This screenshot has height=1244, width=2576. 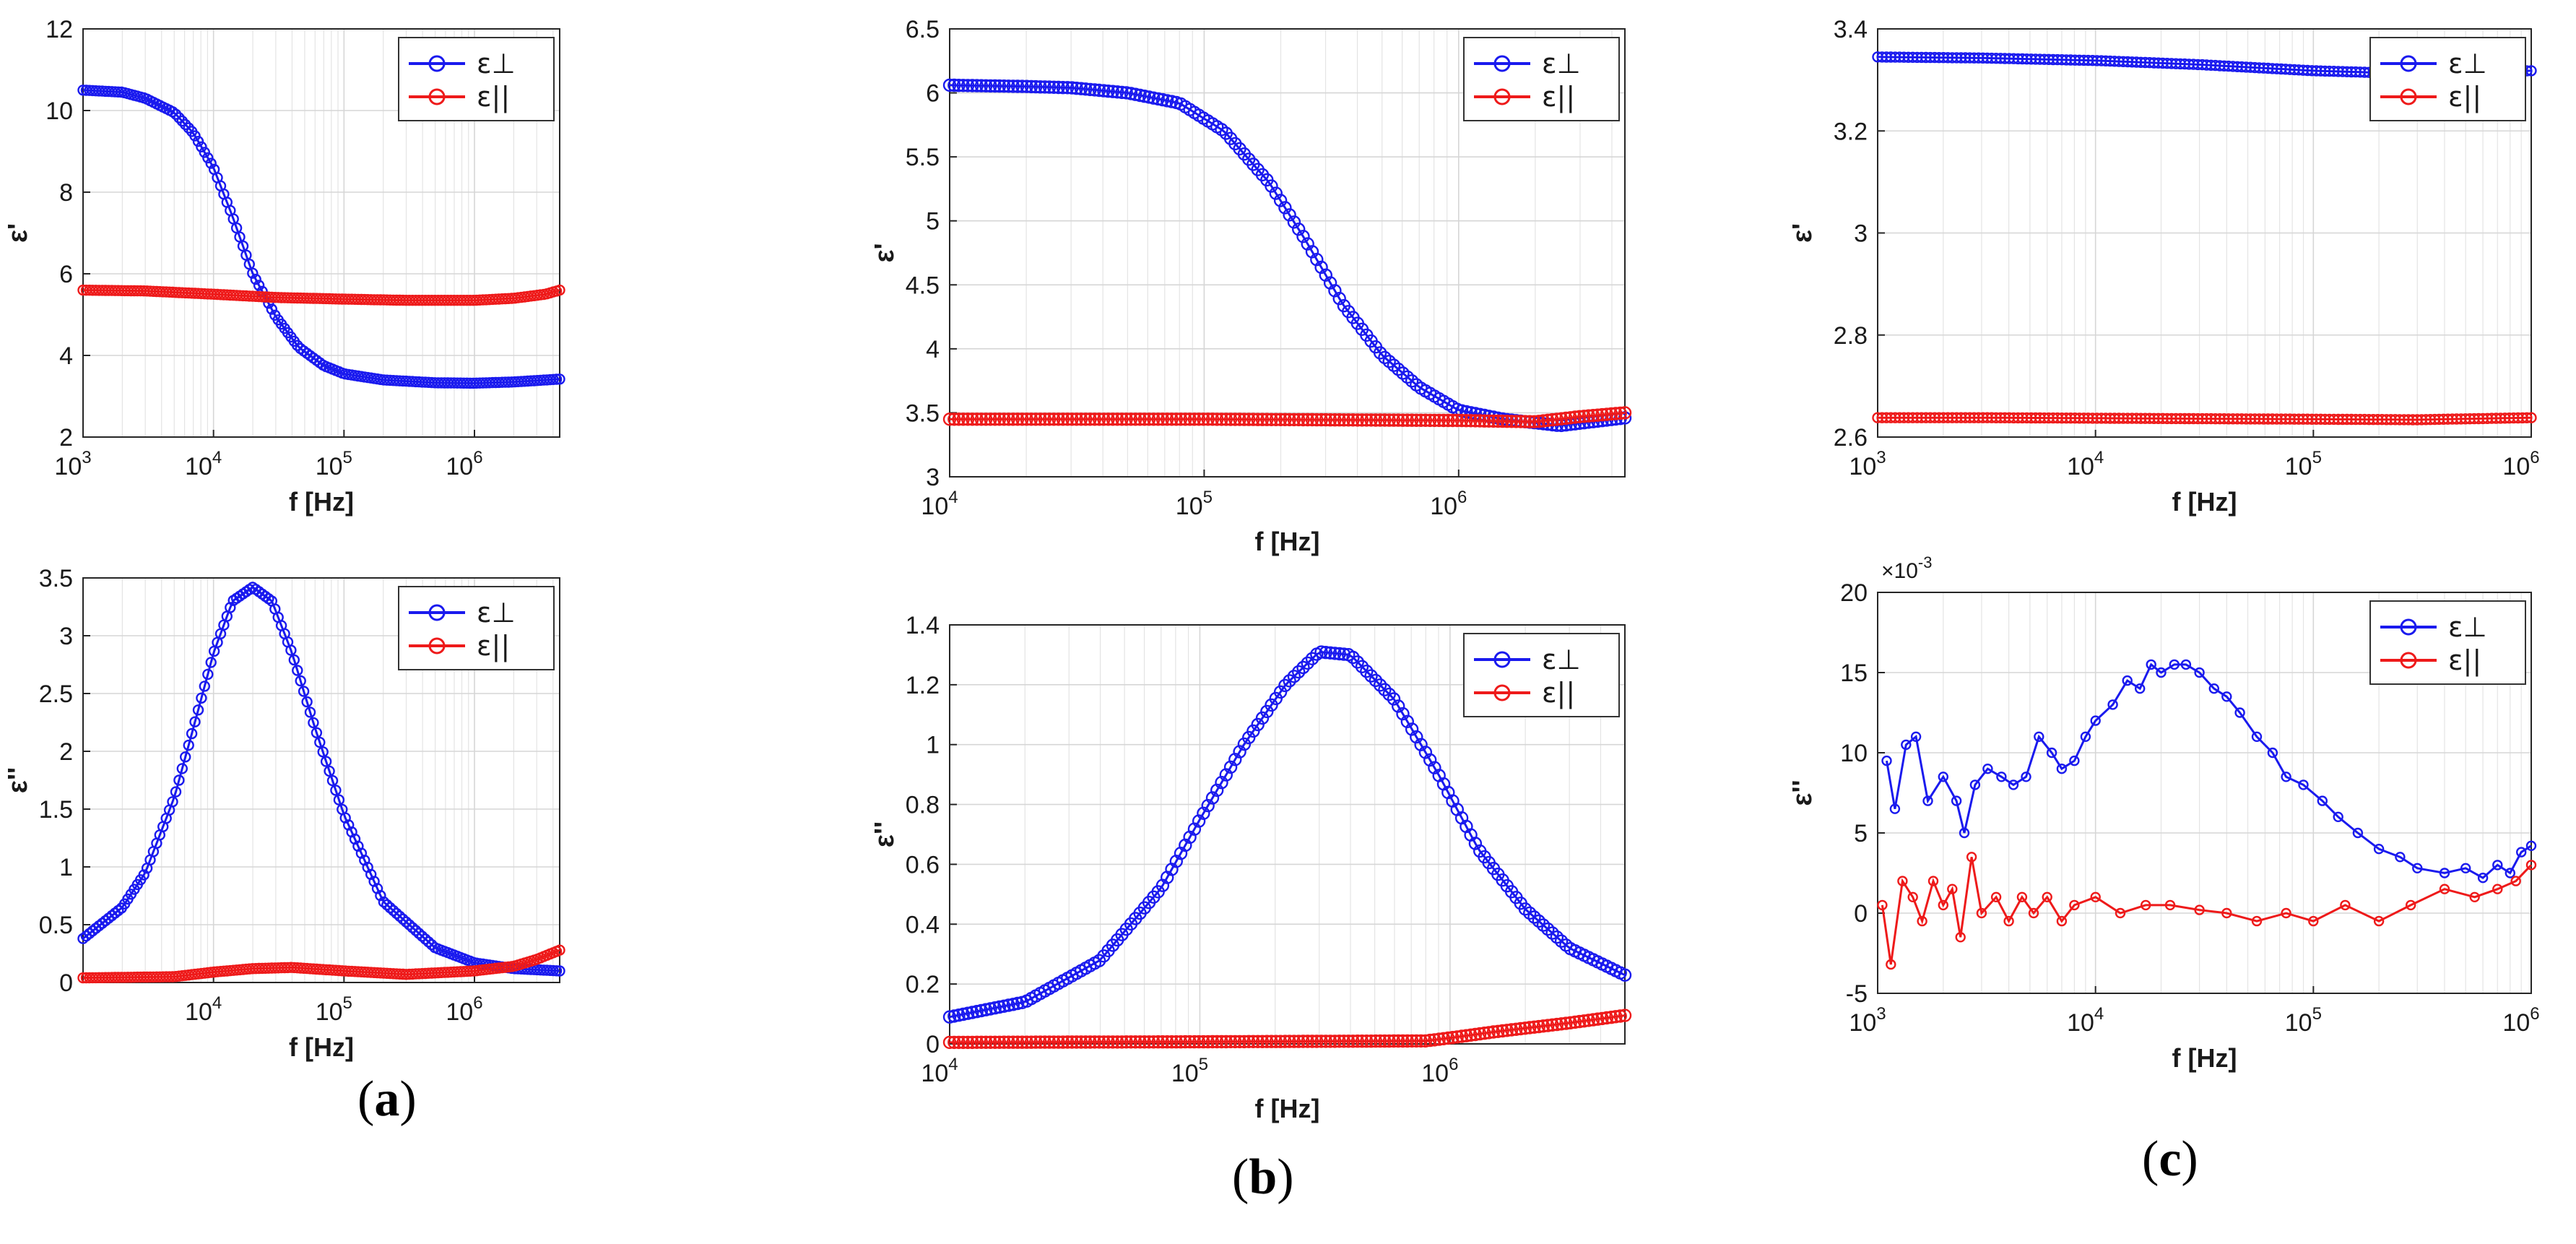 I want to click on y-tick-label: 20, so click(x=1854, y=593).